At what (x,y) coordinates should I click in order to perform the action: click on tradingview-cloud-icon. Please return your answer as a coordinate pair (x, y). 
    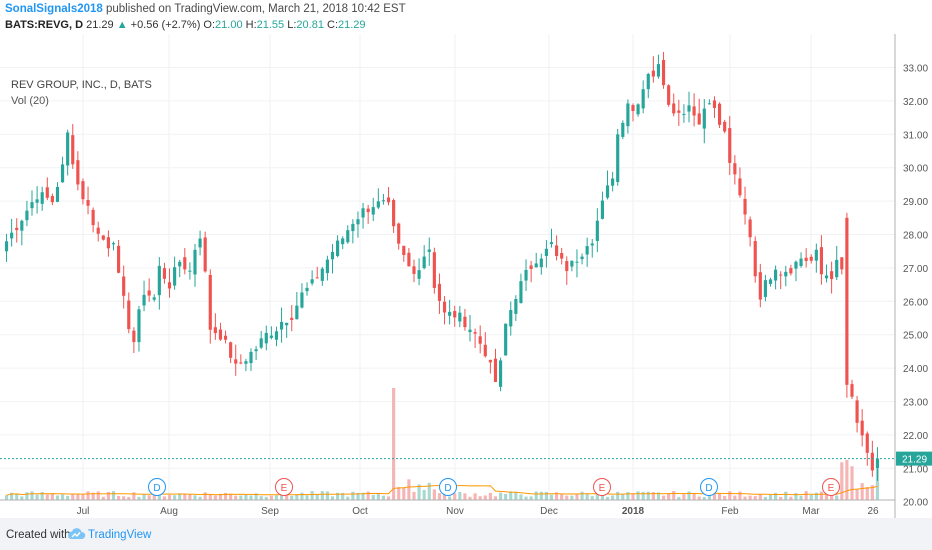
    Looking at the image, I should click on (76, 534).